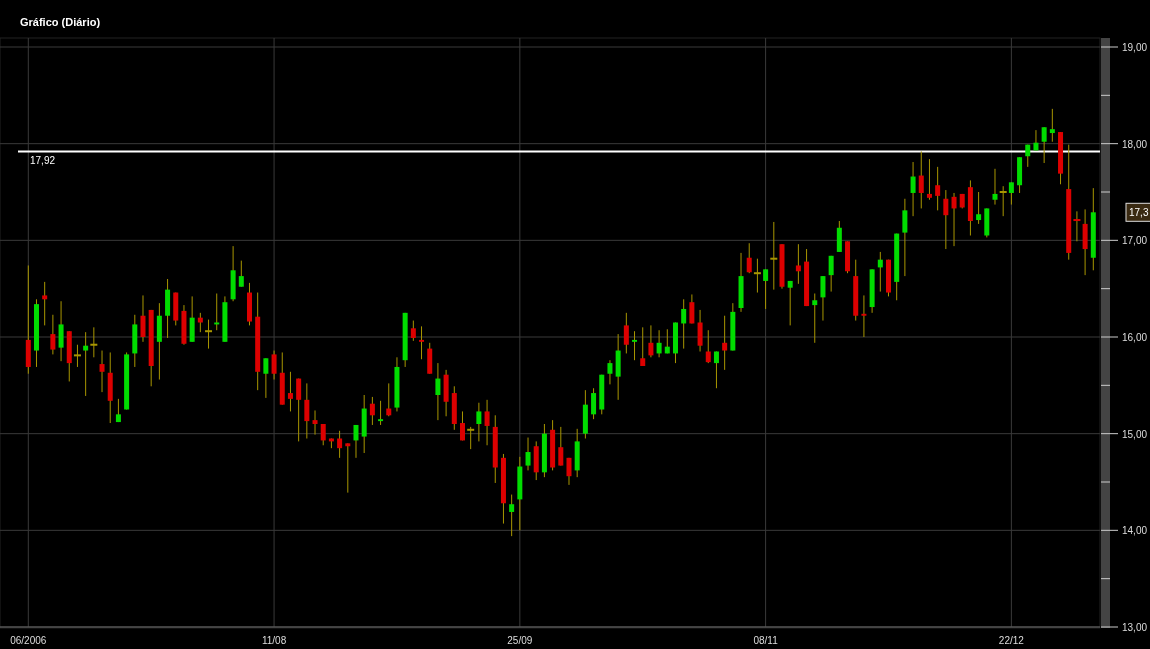  I want to click on chart-title: Gráfico (Diário), so click(60, 22).